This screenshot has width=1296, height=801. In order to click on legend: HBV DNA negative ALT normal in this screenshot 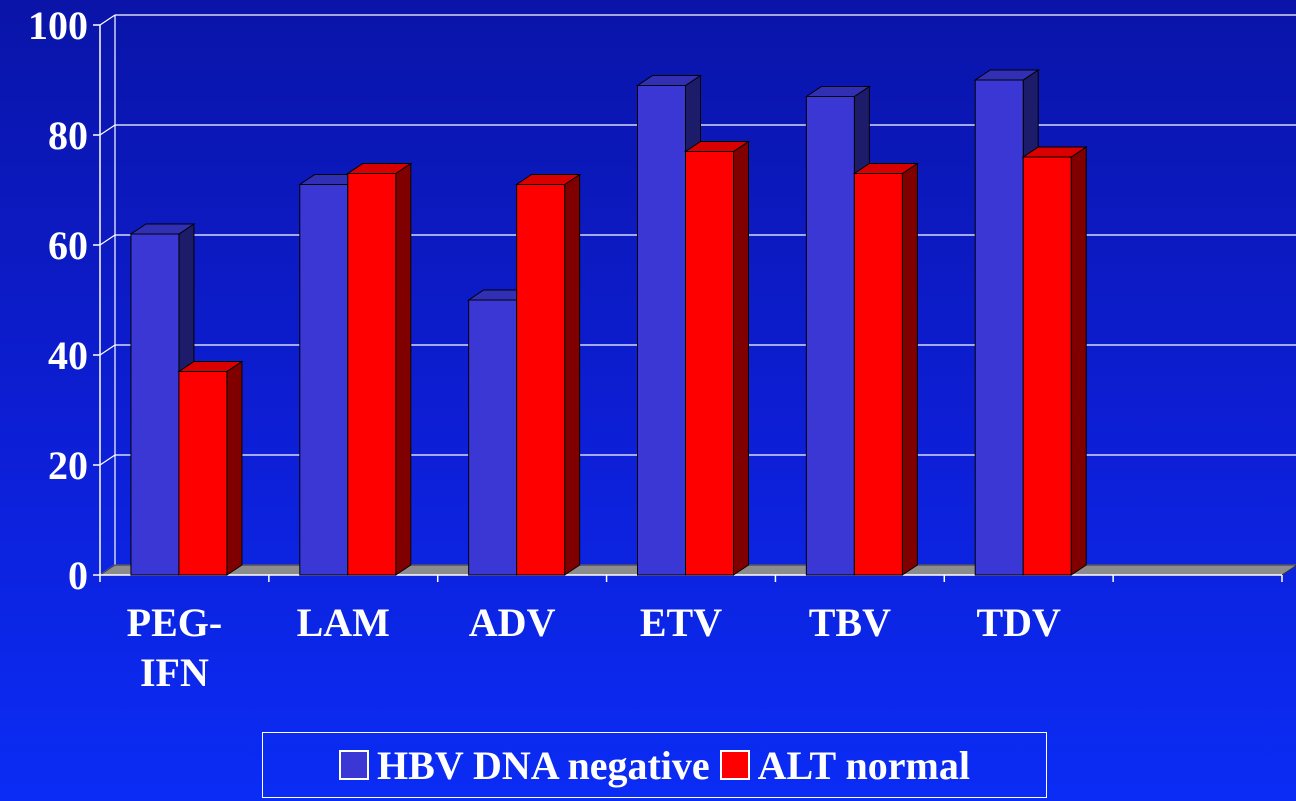, I will do `click(654, 765)`.